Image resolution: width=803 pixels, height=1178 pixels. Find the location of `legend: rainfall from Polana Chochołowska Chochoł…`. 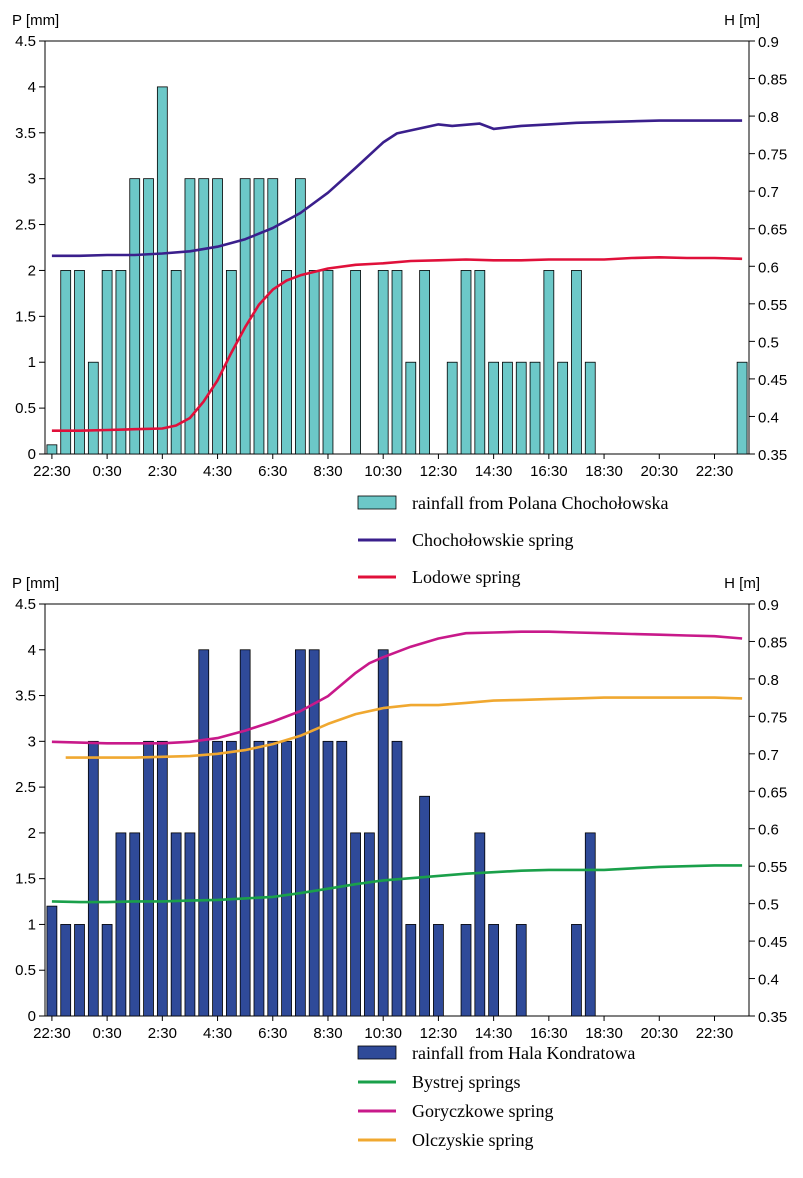

legend: rainfall from Polana Chochołowska Chochoł… is located at coordinates (512, 540).